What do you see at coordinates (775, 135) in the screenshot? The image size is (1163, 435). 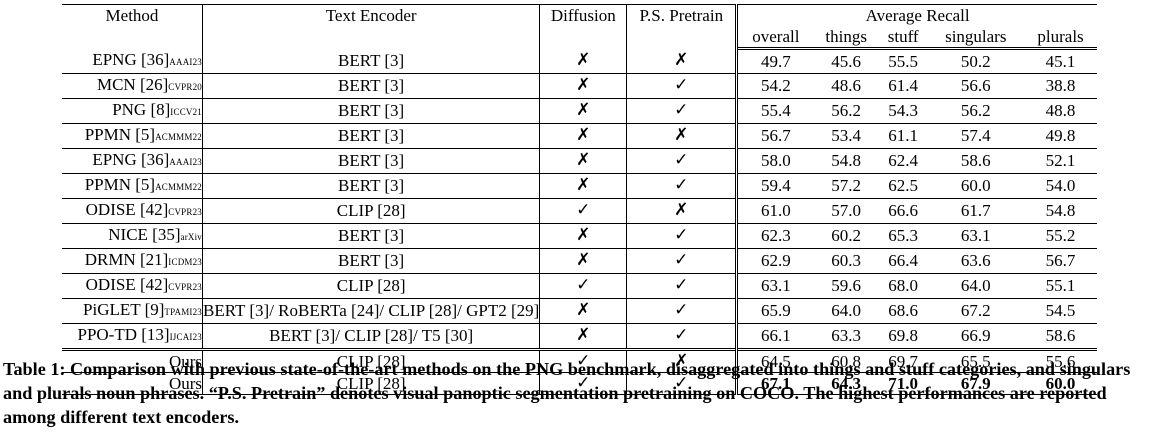 I see `value-overall: 56.7` at bounding box center [775, 135].